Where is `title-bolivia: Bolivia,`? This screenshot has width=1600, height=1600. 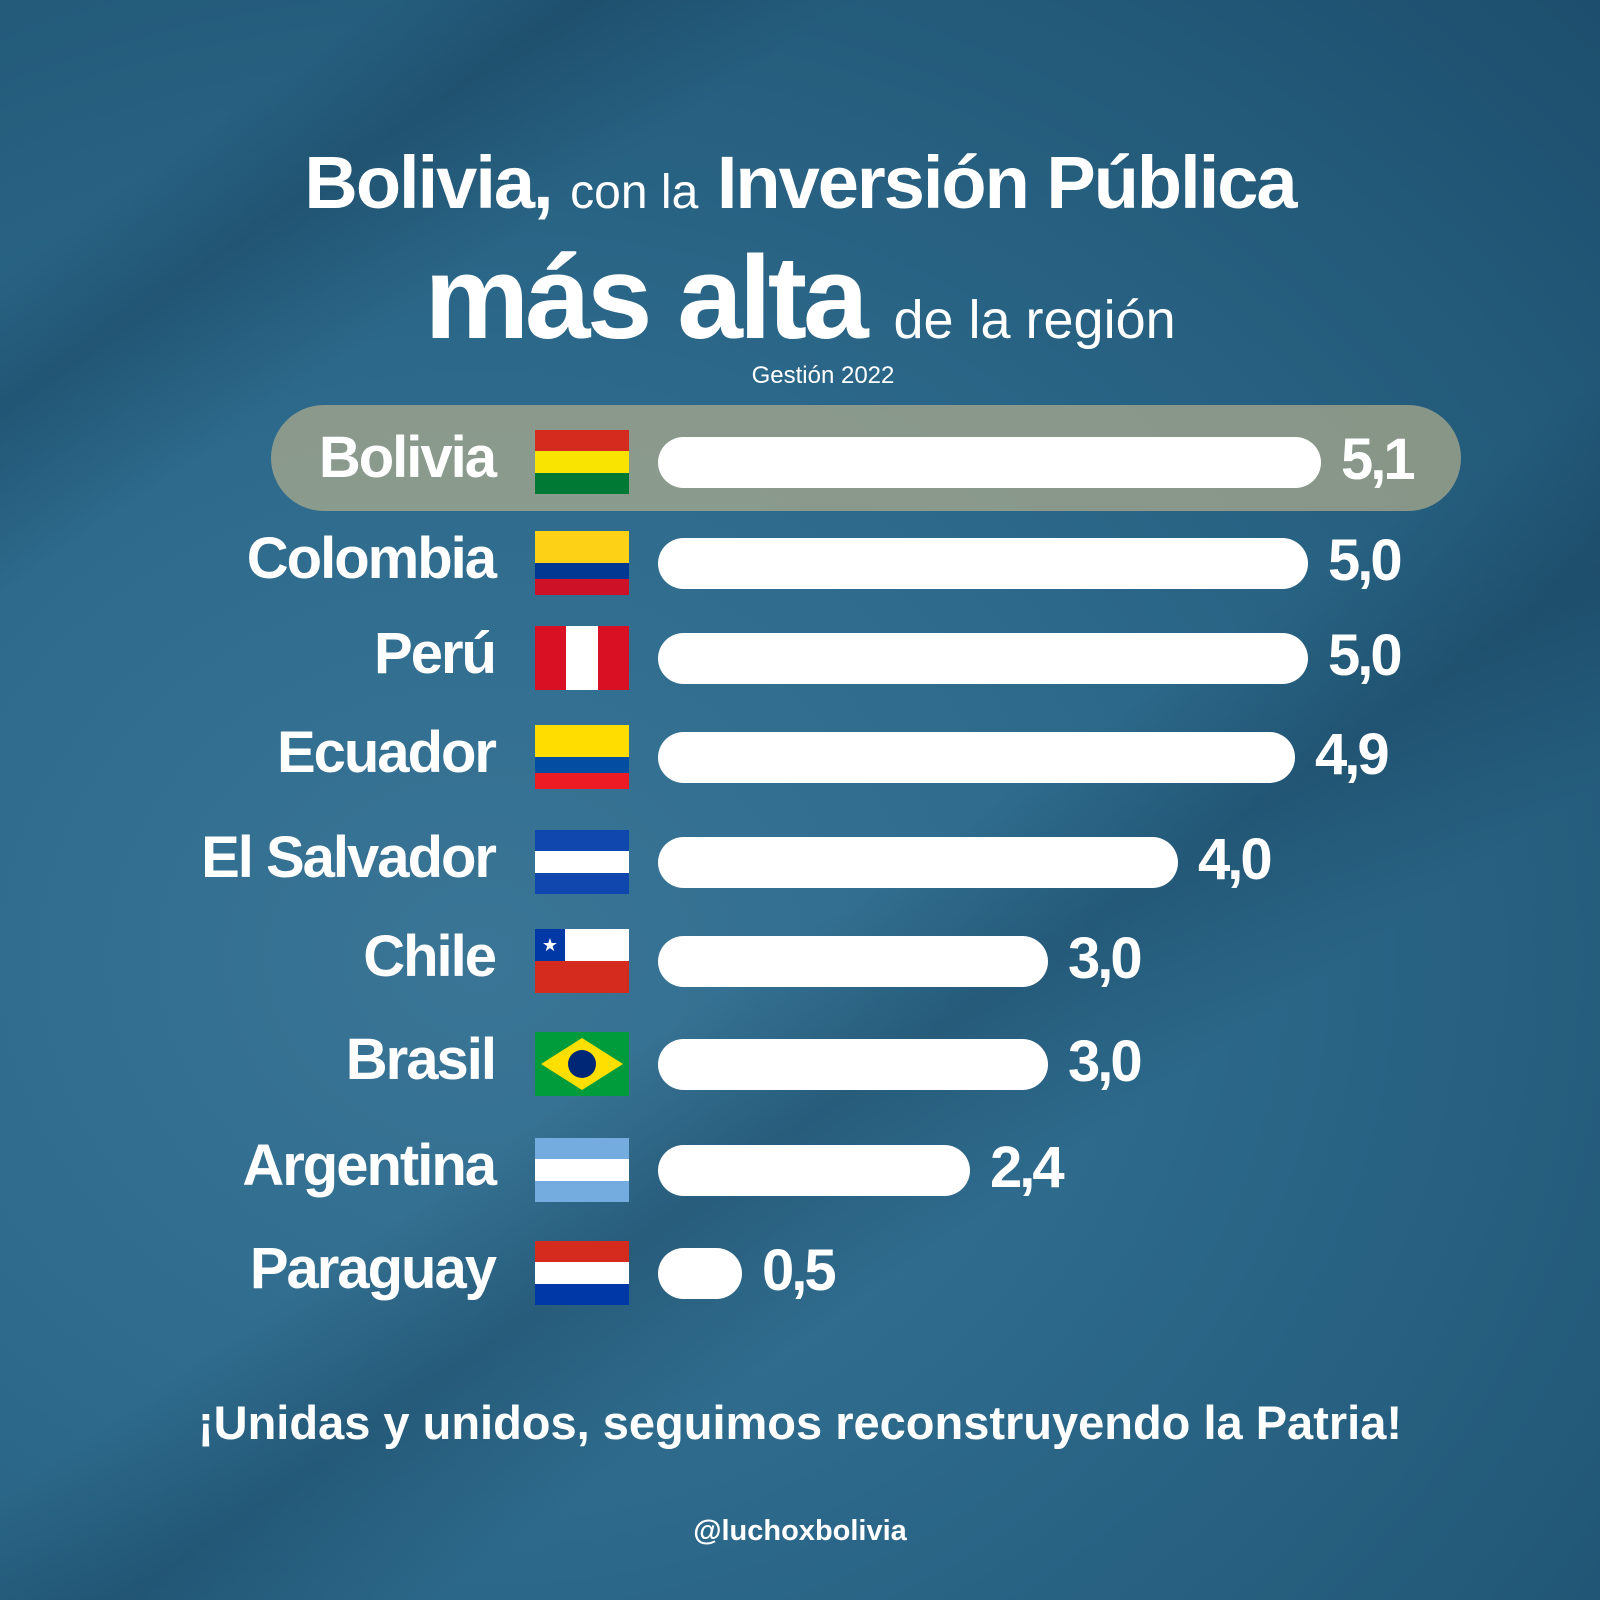 title-bolivia: Bolivia, is located at coordinates (428, 182).